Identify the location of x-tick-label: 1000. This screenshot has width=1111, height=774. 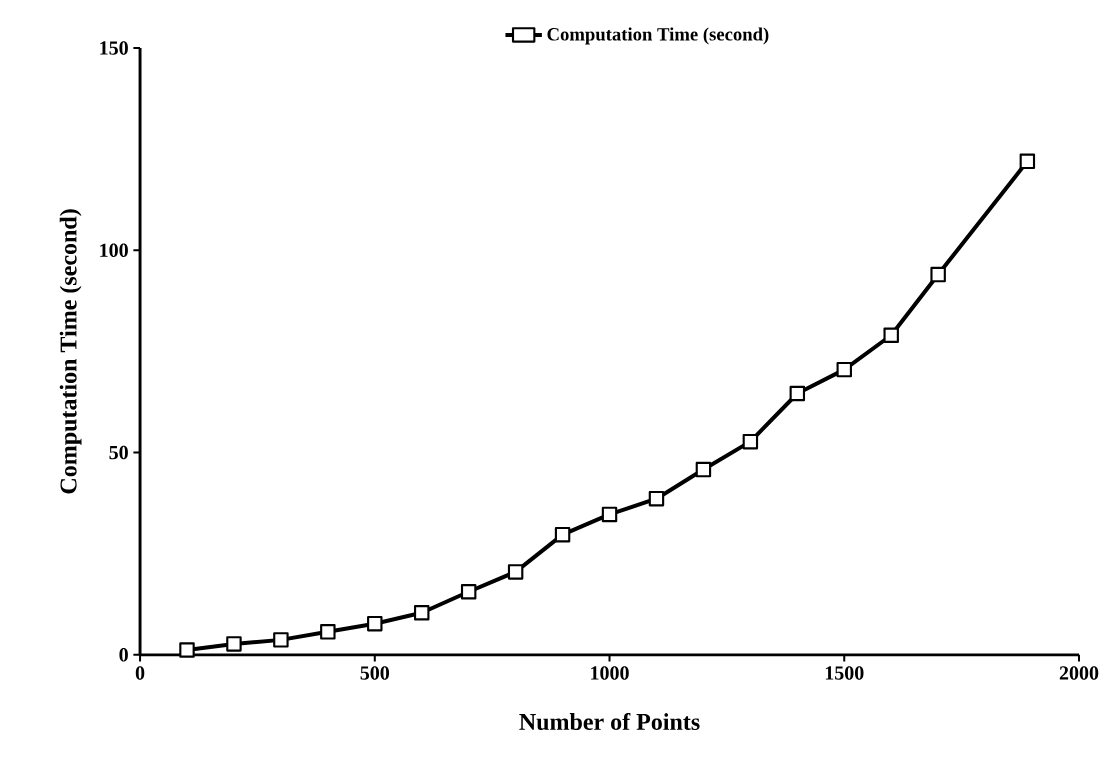
(610, 673).